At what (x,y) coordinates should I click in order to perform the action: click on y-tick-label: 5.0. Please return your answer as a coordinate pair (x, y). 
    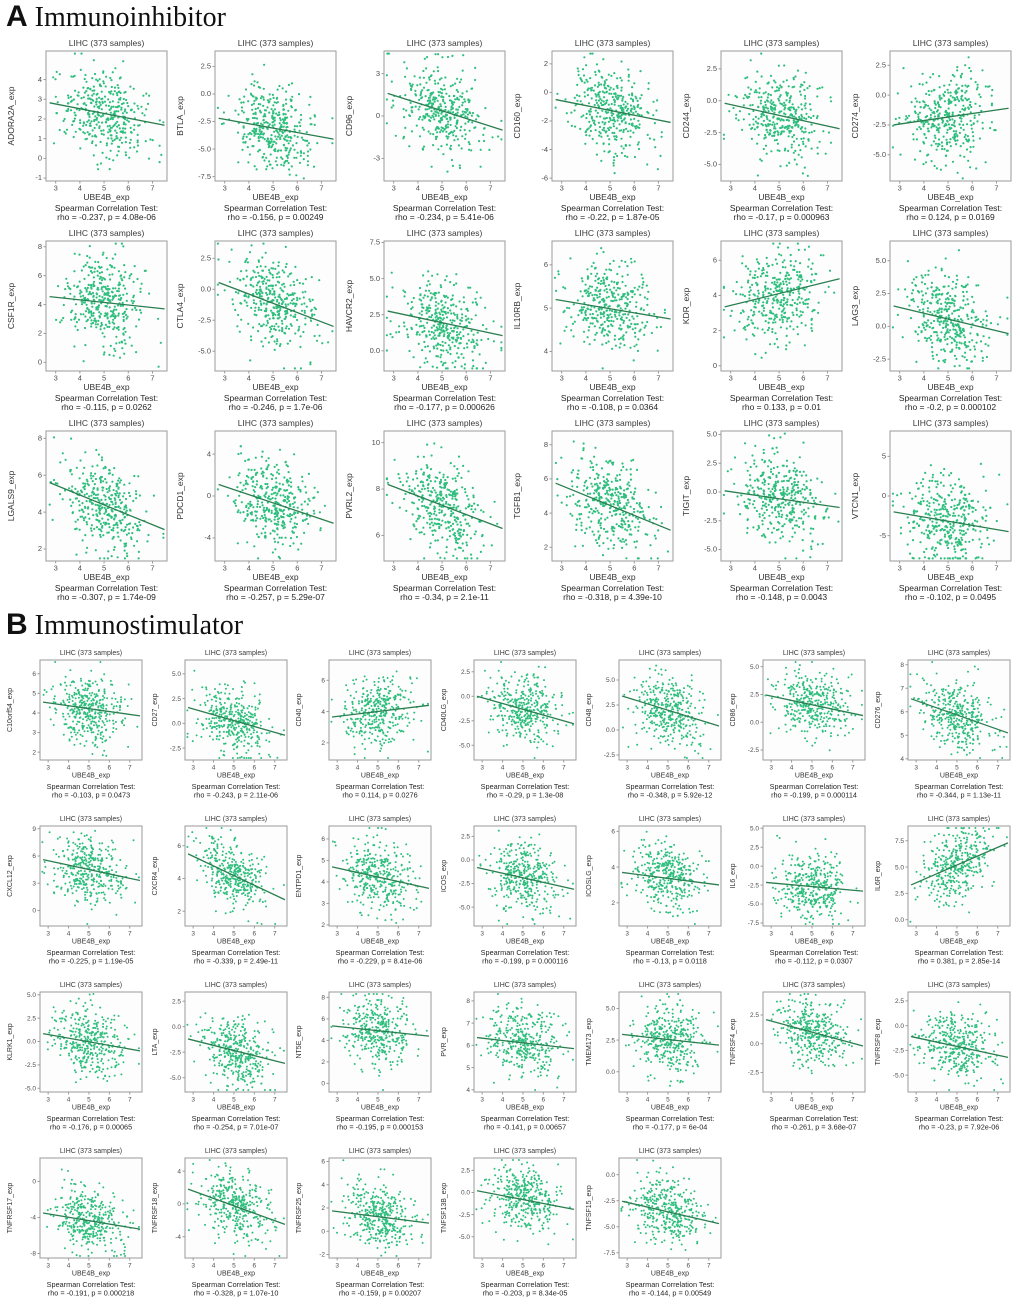
    Looking at the image, I should click on (880, 260).